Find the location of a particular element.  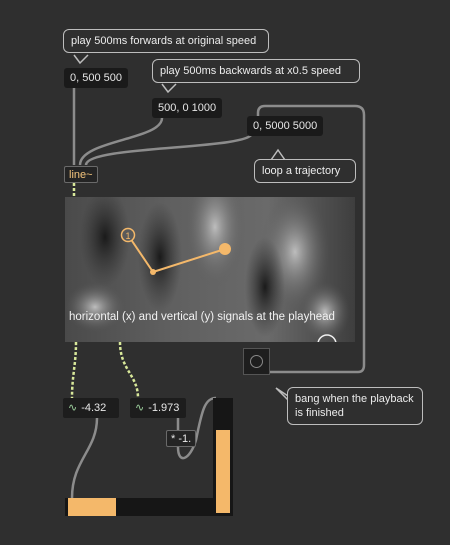

line-object: line~ is located at coordinates (81, 174).